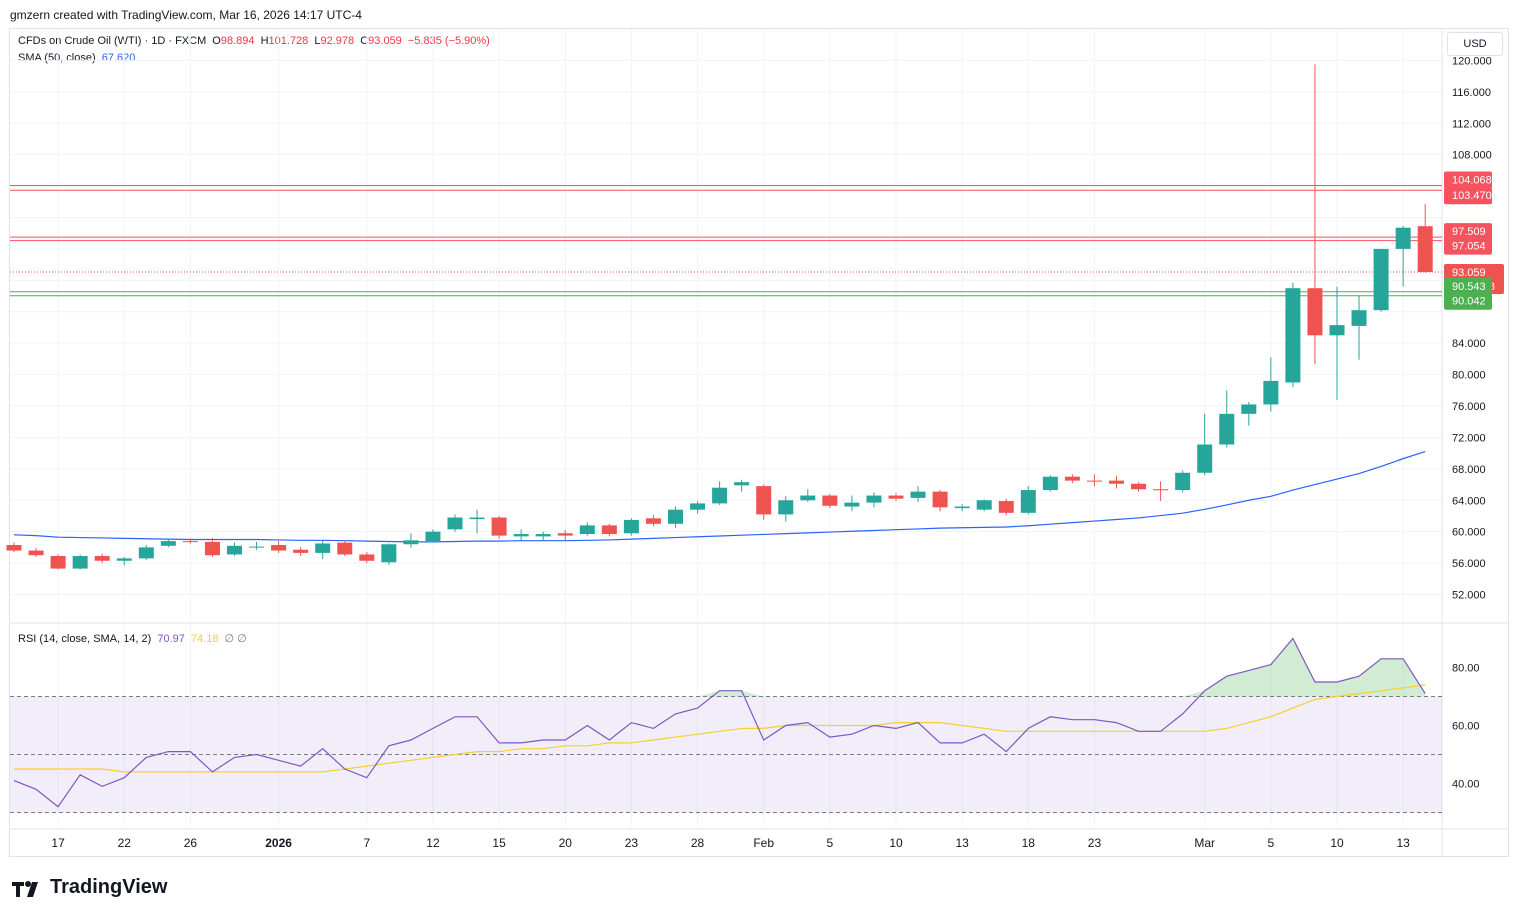 Image resolution: width=1519 pixels, height=917 pixels. I want to click on sma-legend: SMA (50, close) 67.620, so click(78, 58).